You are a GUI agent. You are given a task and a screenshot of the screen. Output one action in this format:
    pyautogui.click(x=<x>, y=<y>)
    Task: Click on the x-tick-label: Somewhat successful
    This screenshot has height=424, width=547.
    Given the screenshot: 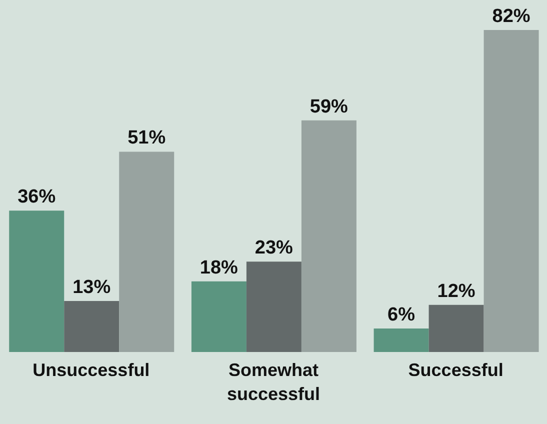 What is the action you would take?
    pyautogui.click(x=273, y=382)
    